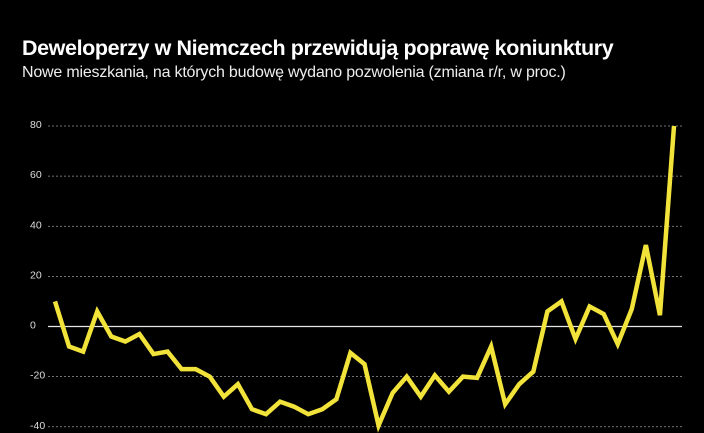  What do you see at coordinates (36, 275) in the screenshot?
I see `y-tick-label: 20` at bounding box center [36, 275].